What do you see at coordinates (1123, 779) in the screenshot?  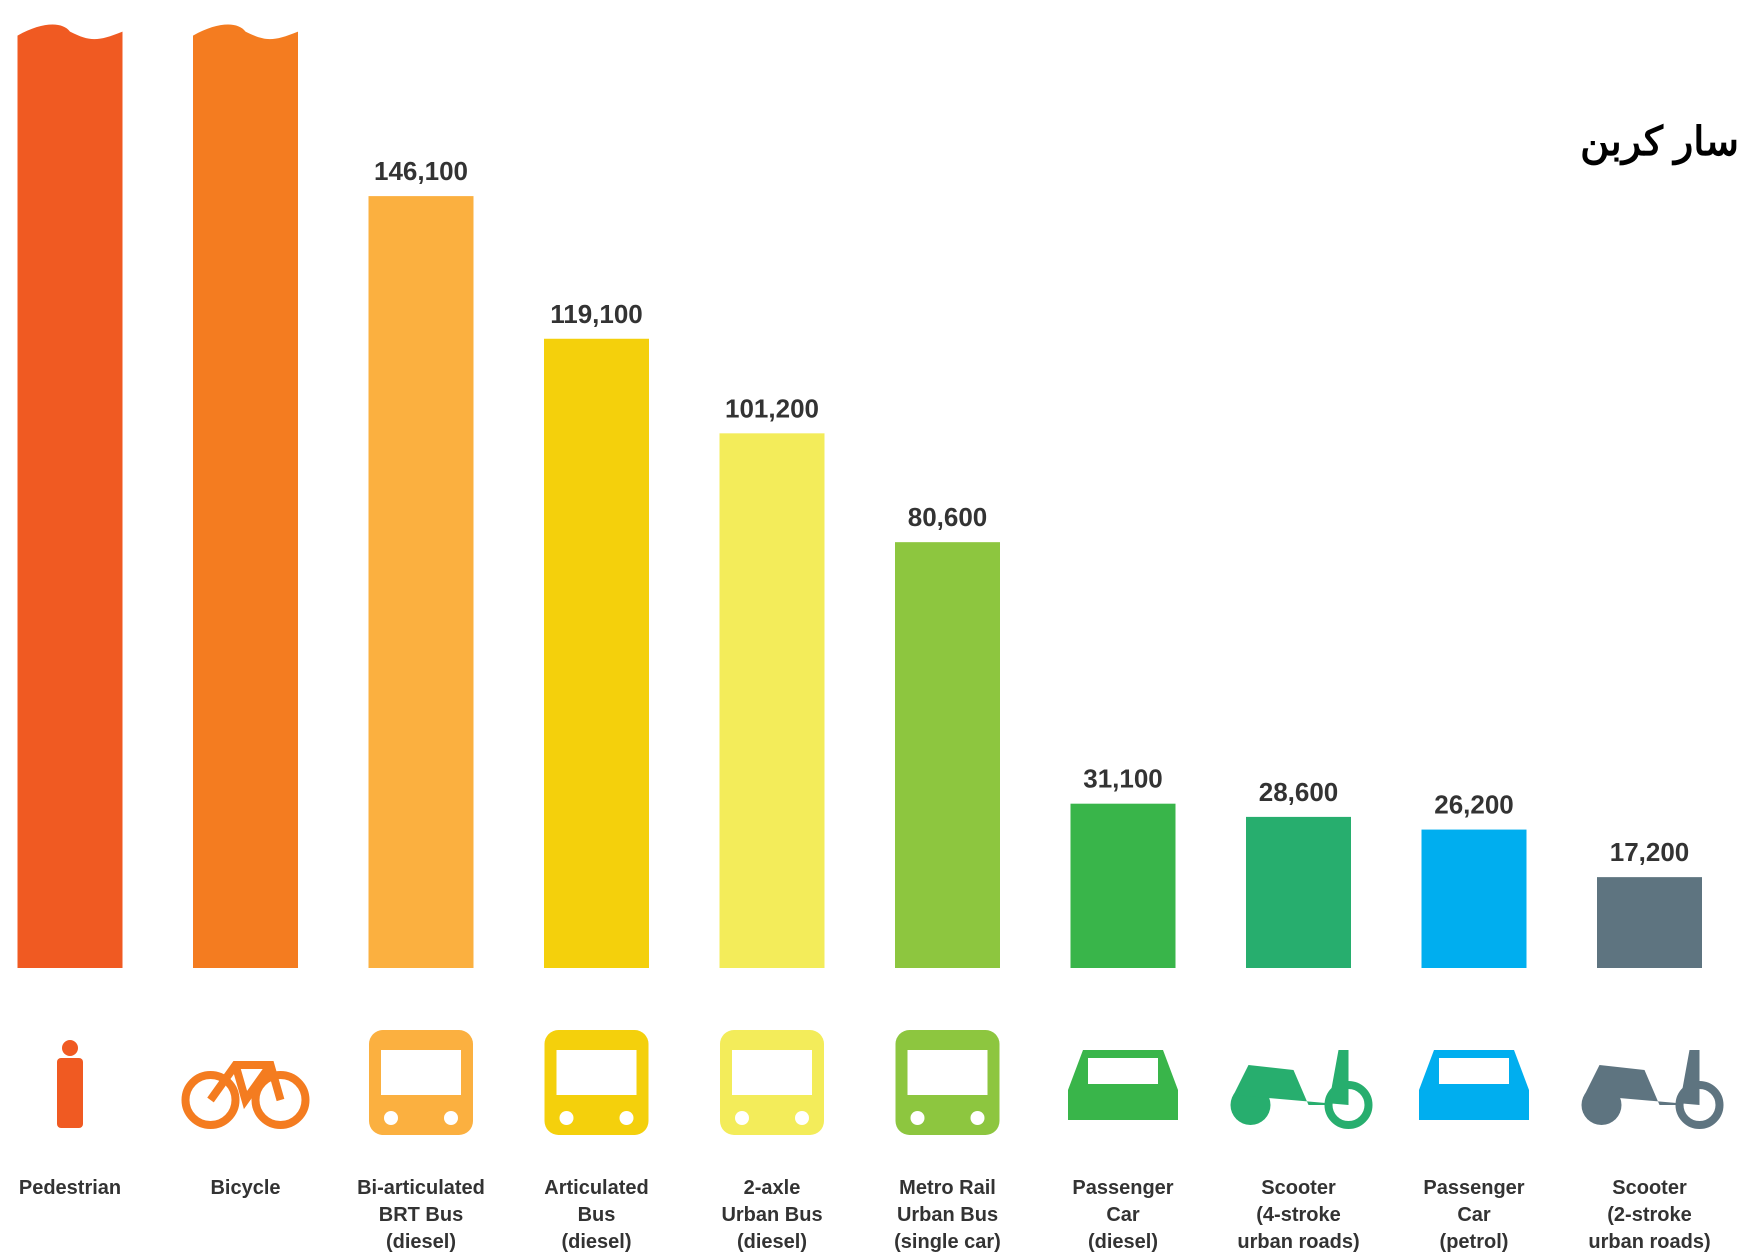 I see `value-label: 31,100` at bounding box center [1123, 779].